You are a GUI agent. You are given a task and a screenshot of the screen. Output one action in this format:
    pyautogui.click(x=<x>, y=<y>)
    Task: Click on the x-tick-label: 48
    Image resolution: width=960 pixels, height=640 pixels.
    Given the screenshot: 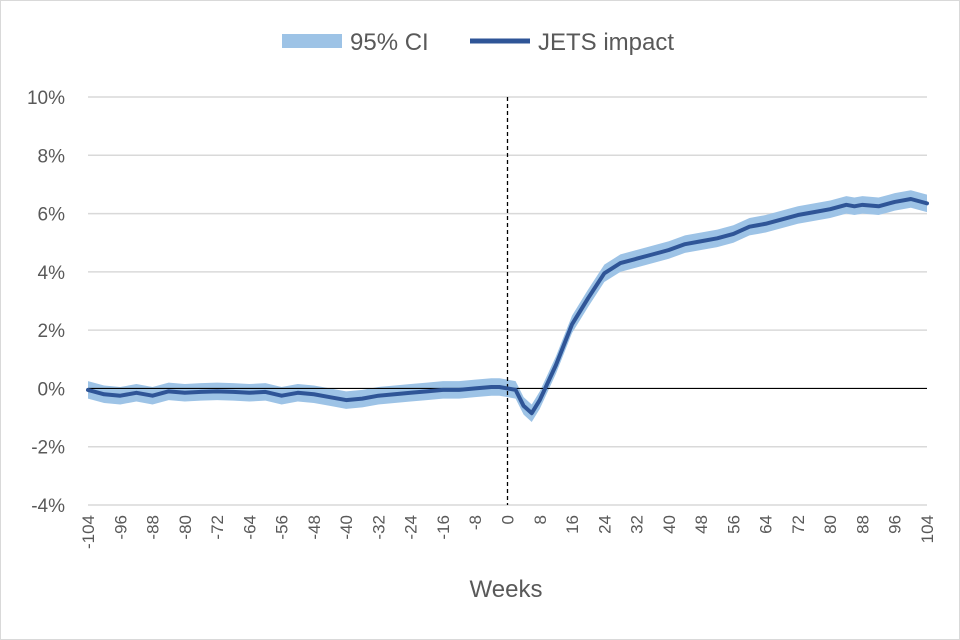 What is the action you would take?
    pyautogui.click(x=701, y=524)
    